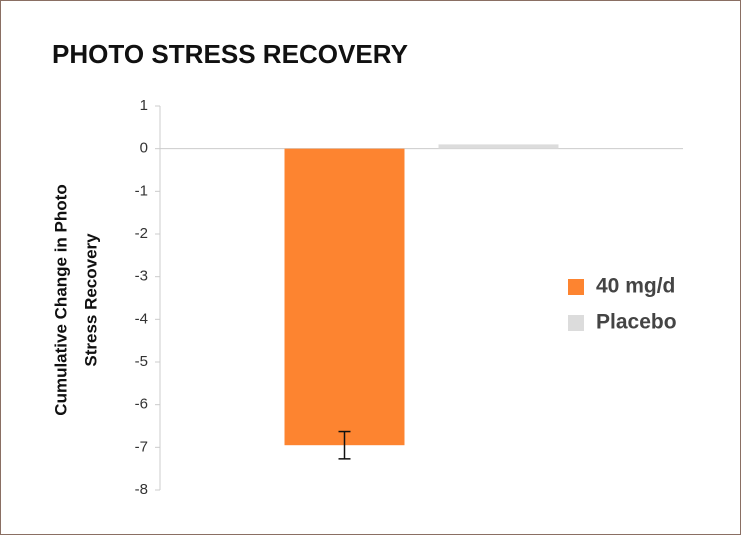 This screenshot has width=741, height=535. I want to click on legend-label: Placebo, so click(636, 322).